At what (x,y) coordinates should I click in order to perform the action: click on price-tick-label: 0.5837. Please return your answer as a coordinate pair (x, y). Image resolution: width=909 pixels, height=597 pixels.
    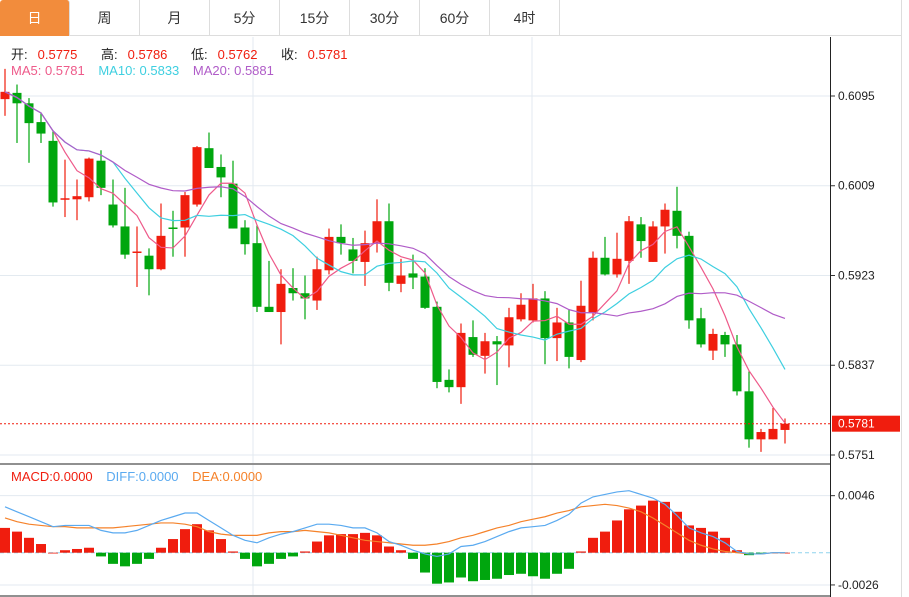
    Looking at the image, I should click on (856, 365).